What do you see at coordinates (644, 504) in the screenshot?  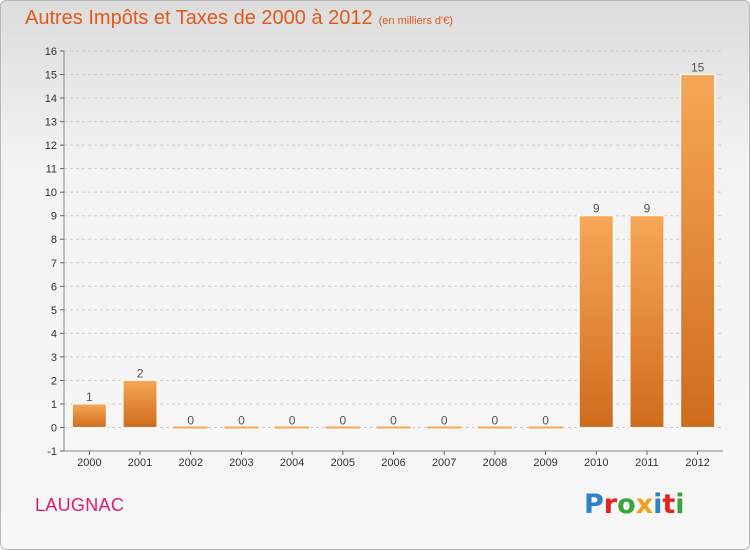 I see `logo-letter: x` at bounding box center [644, 504].